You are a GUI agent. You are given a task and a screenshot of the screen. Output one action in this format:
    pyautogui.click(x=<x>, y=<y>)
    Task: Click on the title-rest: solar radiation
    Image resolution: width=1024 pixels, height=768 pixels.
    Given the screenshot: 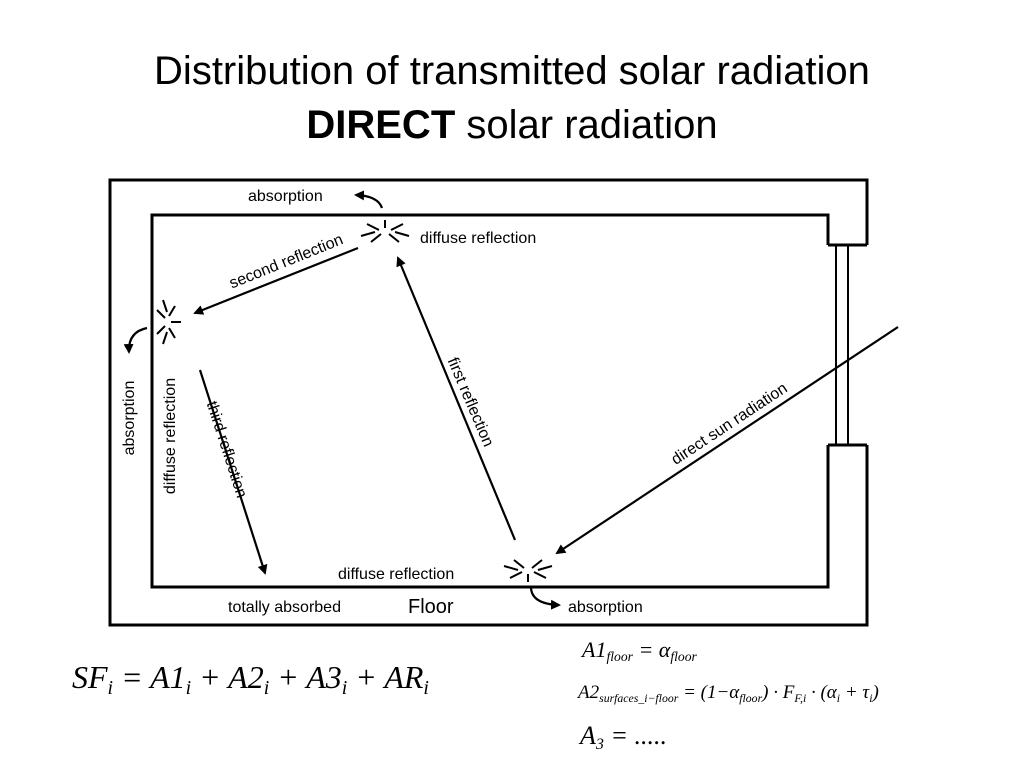 What is the action you would take?
    pyautogui.click(x=591, y=125)
    